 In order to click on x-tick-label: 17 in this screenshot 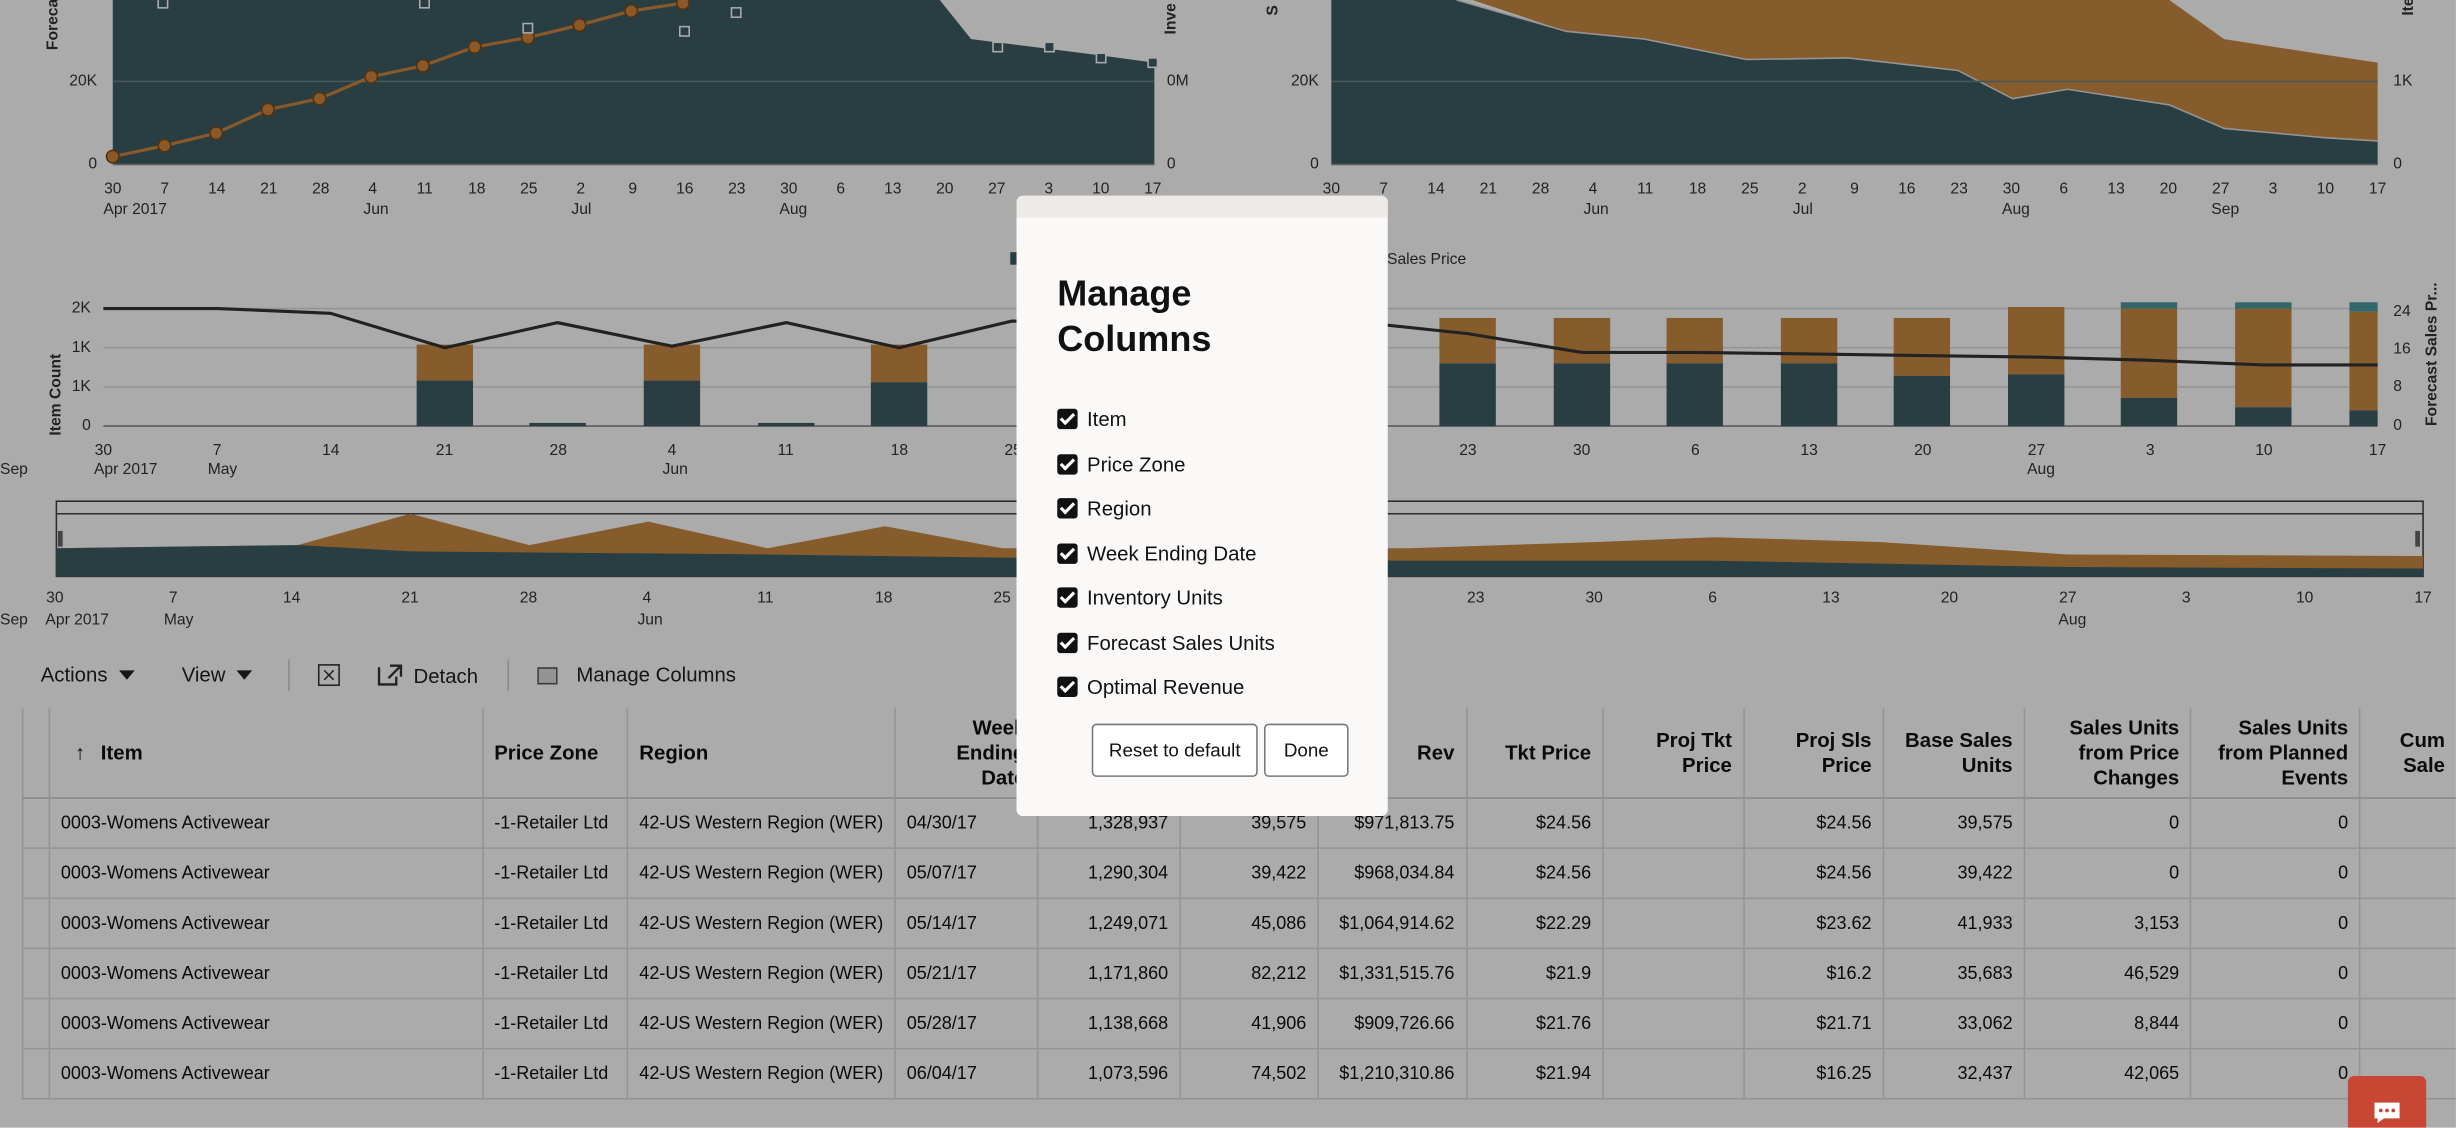, I will do `click(2377, 450)`.